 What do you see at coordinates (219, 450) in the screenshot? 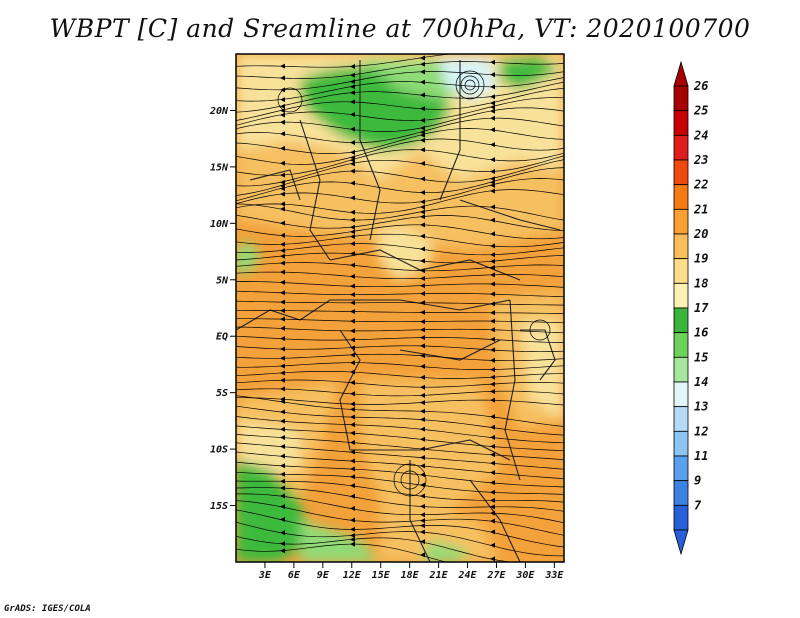
I see `lat-tick-label: 10S` at bounding box center [219, 450].